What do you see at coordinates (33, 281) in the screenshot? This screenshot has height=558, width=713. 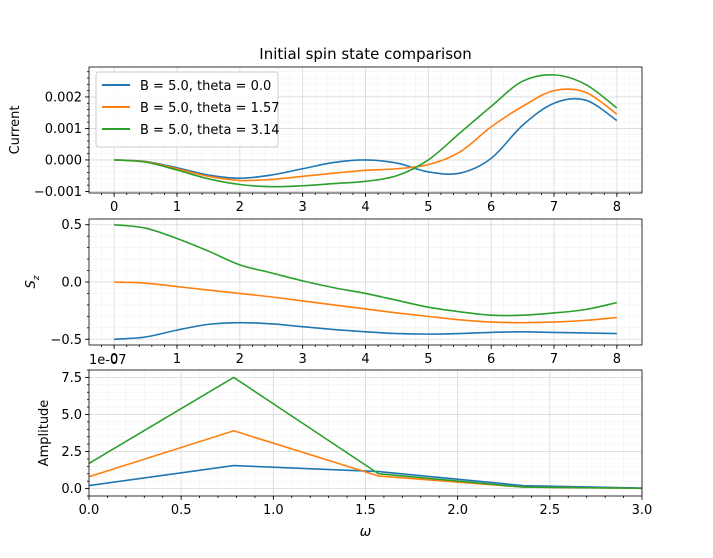 I see `y-axis-label: Sz` at bounding box center [33, 281].